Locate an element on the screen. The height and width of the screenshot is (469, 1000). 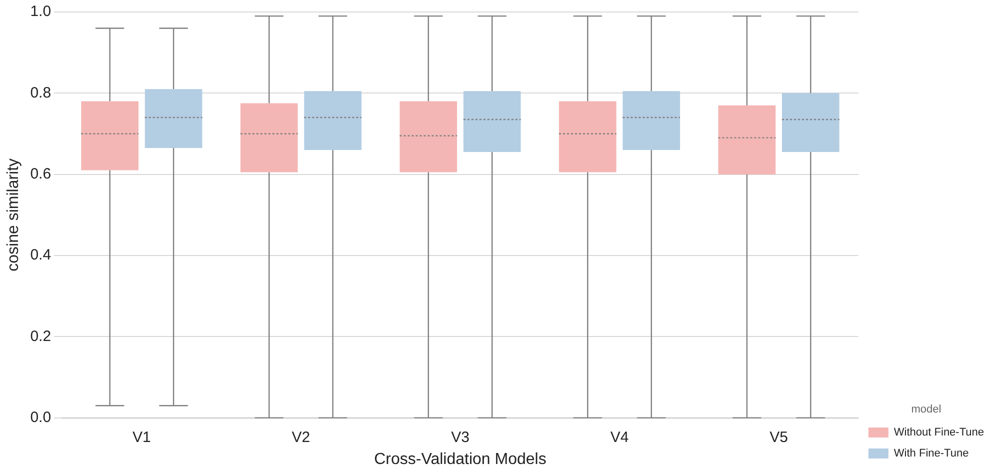
y-tick-label: 0.6 is located at coordinates (41, 173).